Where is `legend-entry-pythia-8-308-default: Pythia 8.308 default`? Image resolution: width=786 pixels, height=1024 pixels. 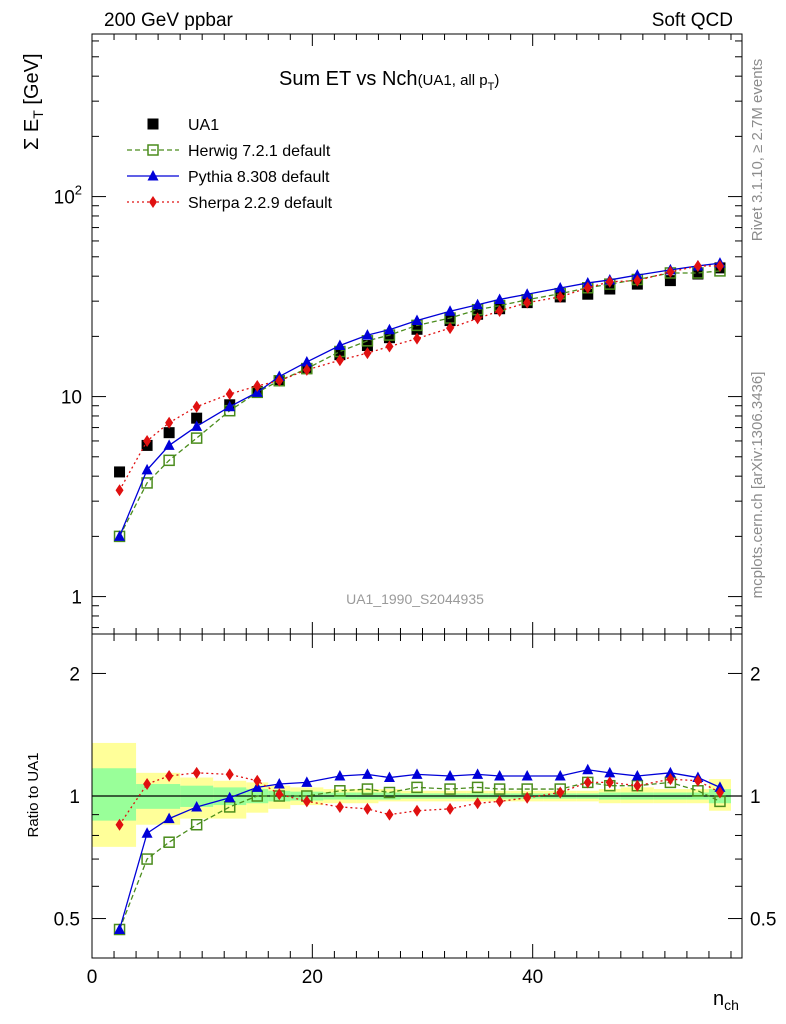
legend-entry-pythia-8-308-default: Pythia 8.308 default is located at coordinates (228, 177).